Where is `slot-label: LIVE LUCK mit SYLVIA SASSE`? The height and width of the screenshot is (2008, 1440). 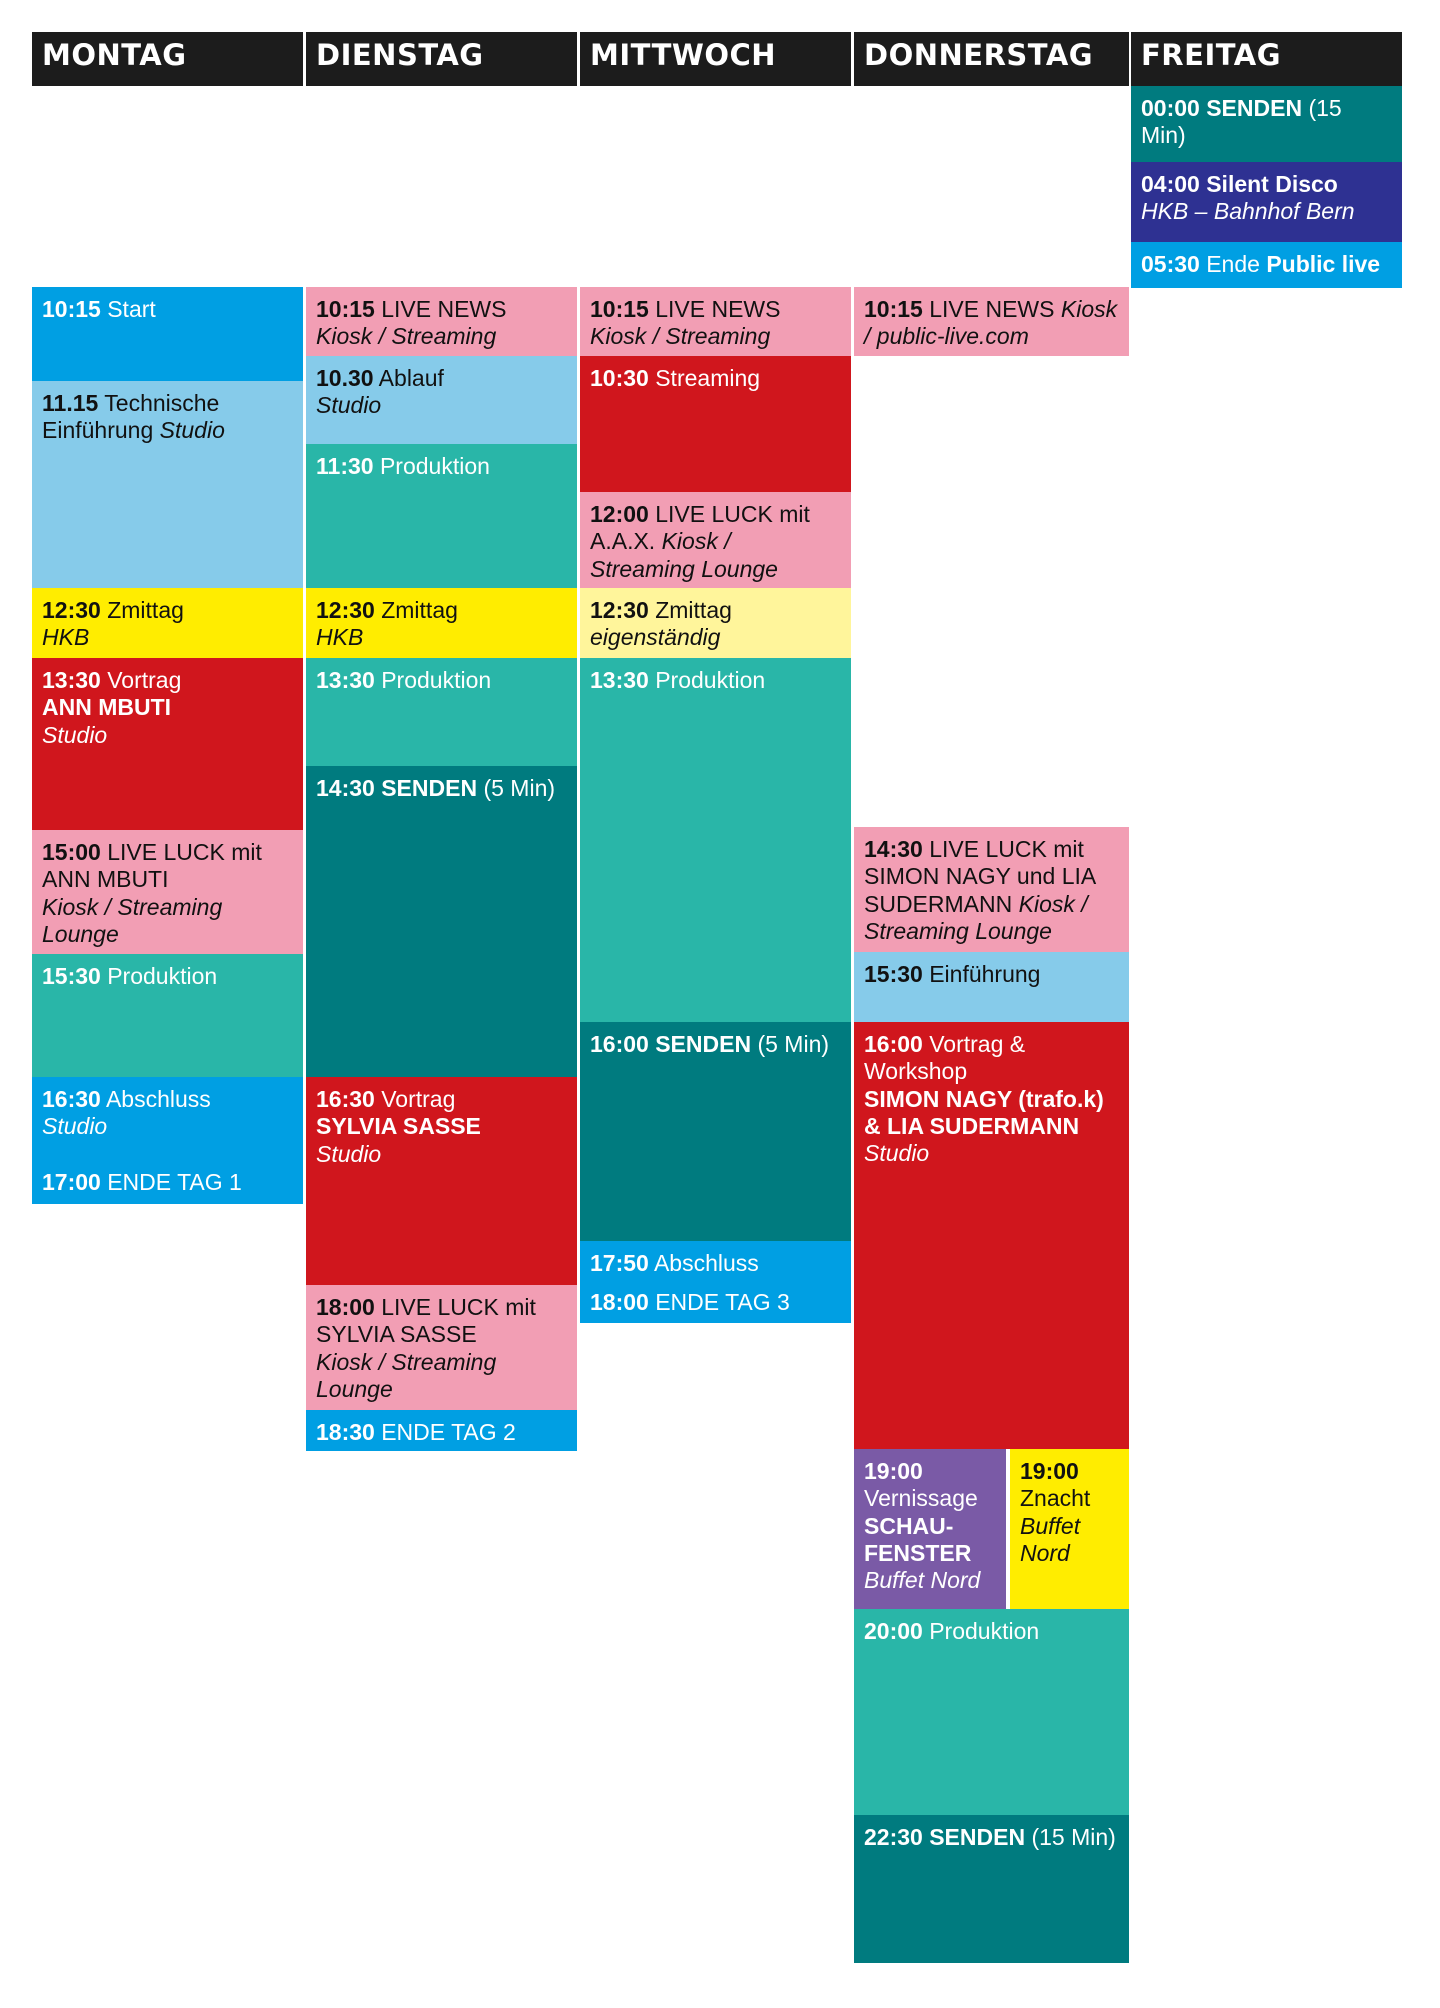
slot-label: LIVE LUCK mit SYLVIA SASSE is located at coordinates (426, 1321).